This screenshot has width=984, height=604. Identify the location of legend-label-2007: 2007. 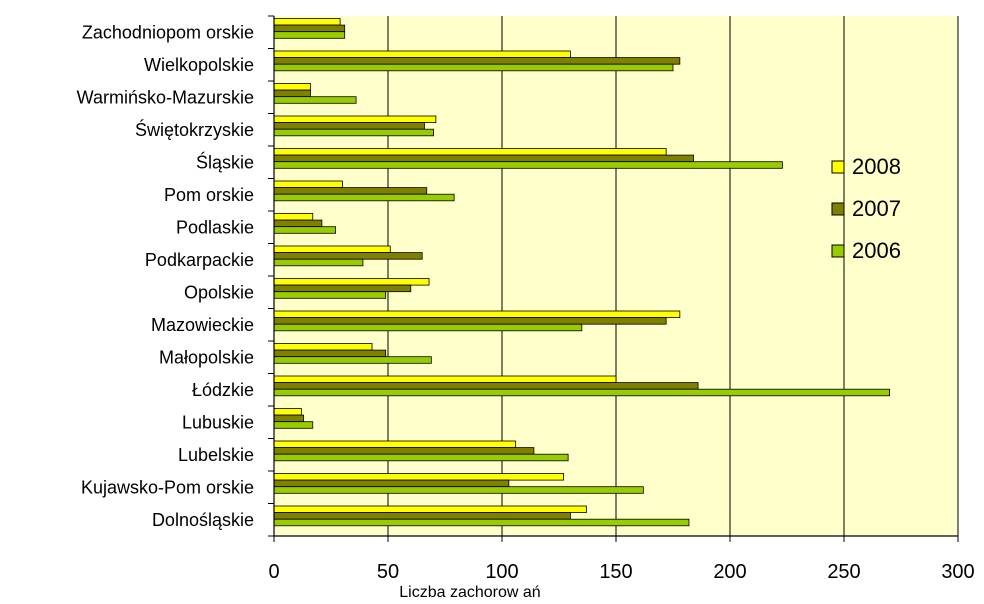
(876, 208).